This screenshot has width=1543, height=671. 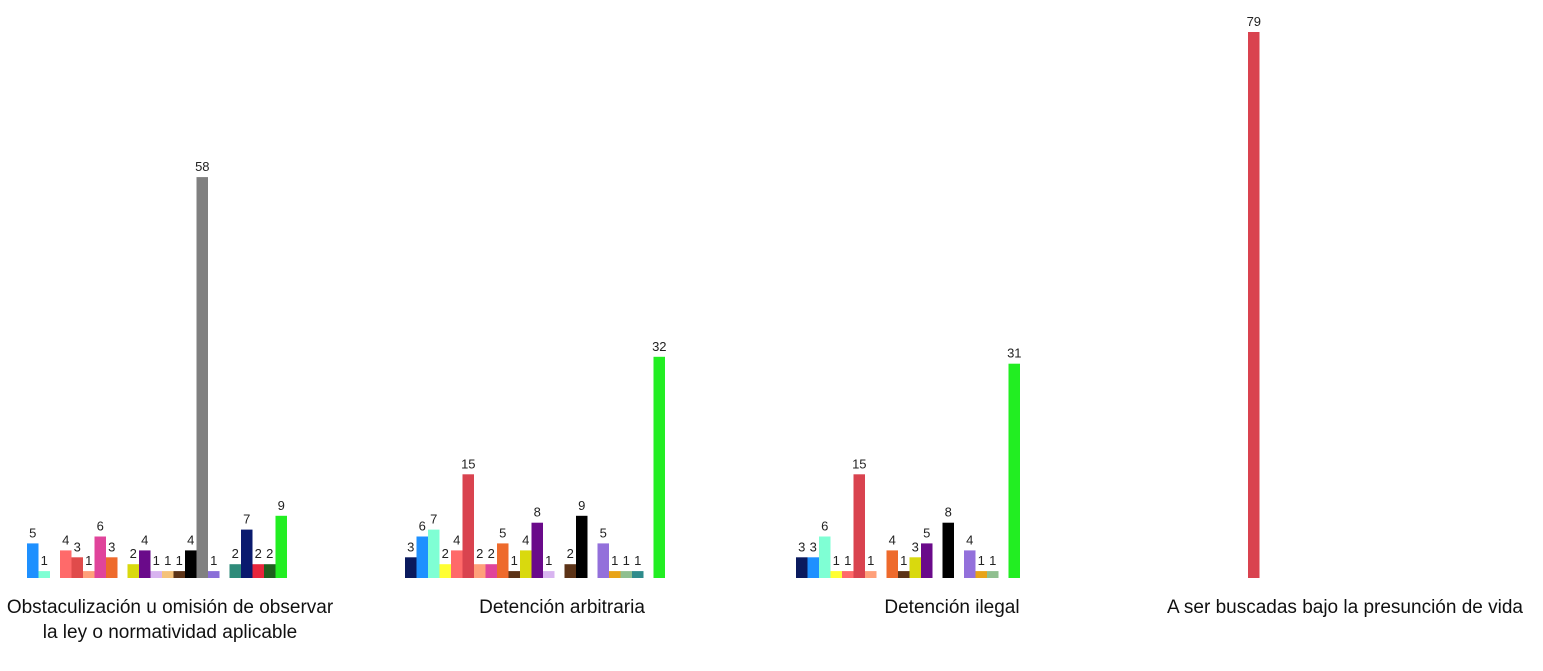 I want to click on bar-c1-g2-b0, so click(x=603, y=560).